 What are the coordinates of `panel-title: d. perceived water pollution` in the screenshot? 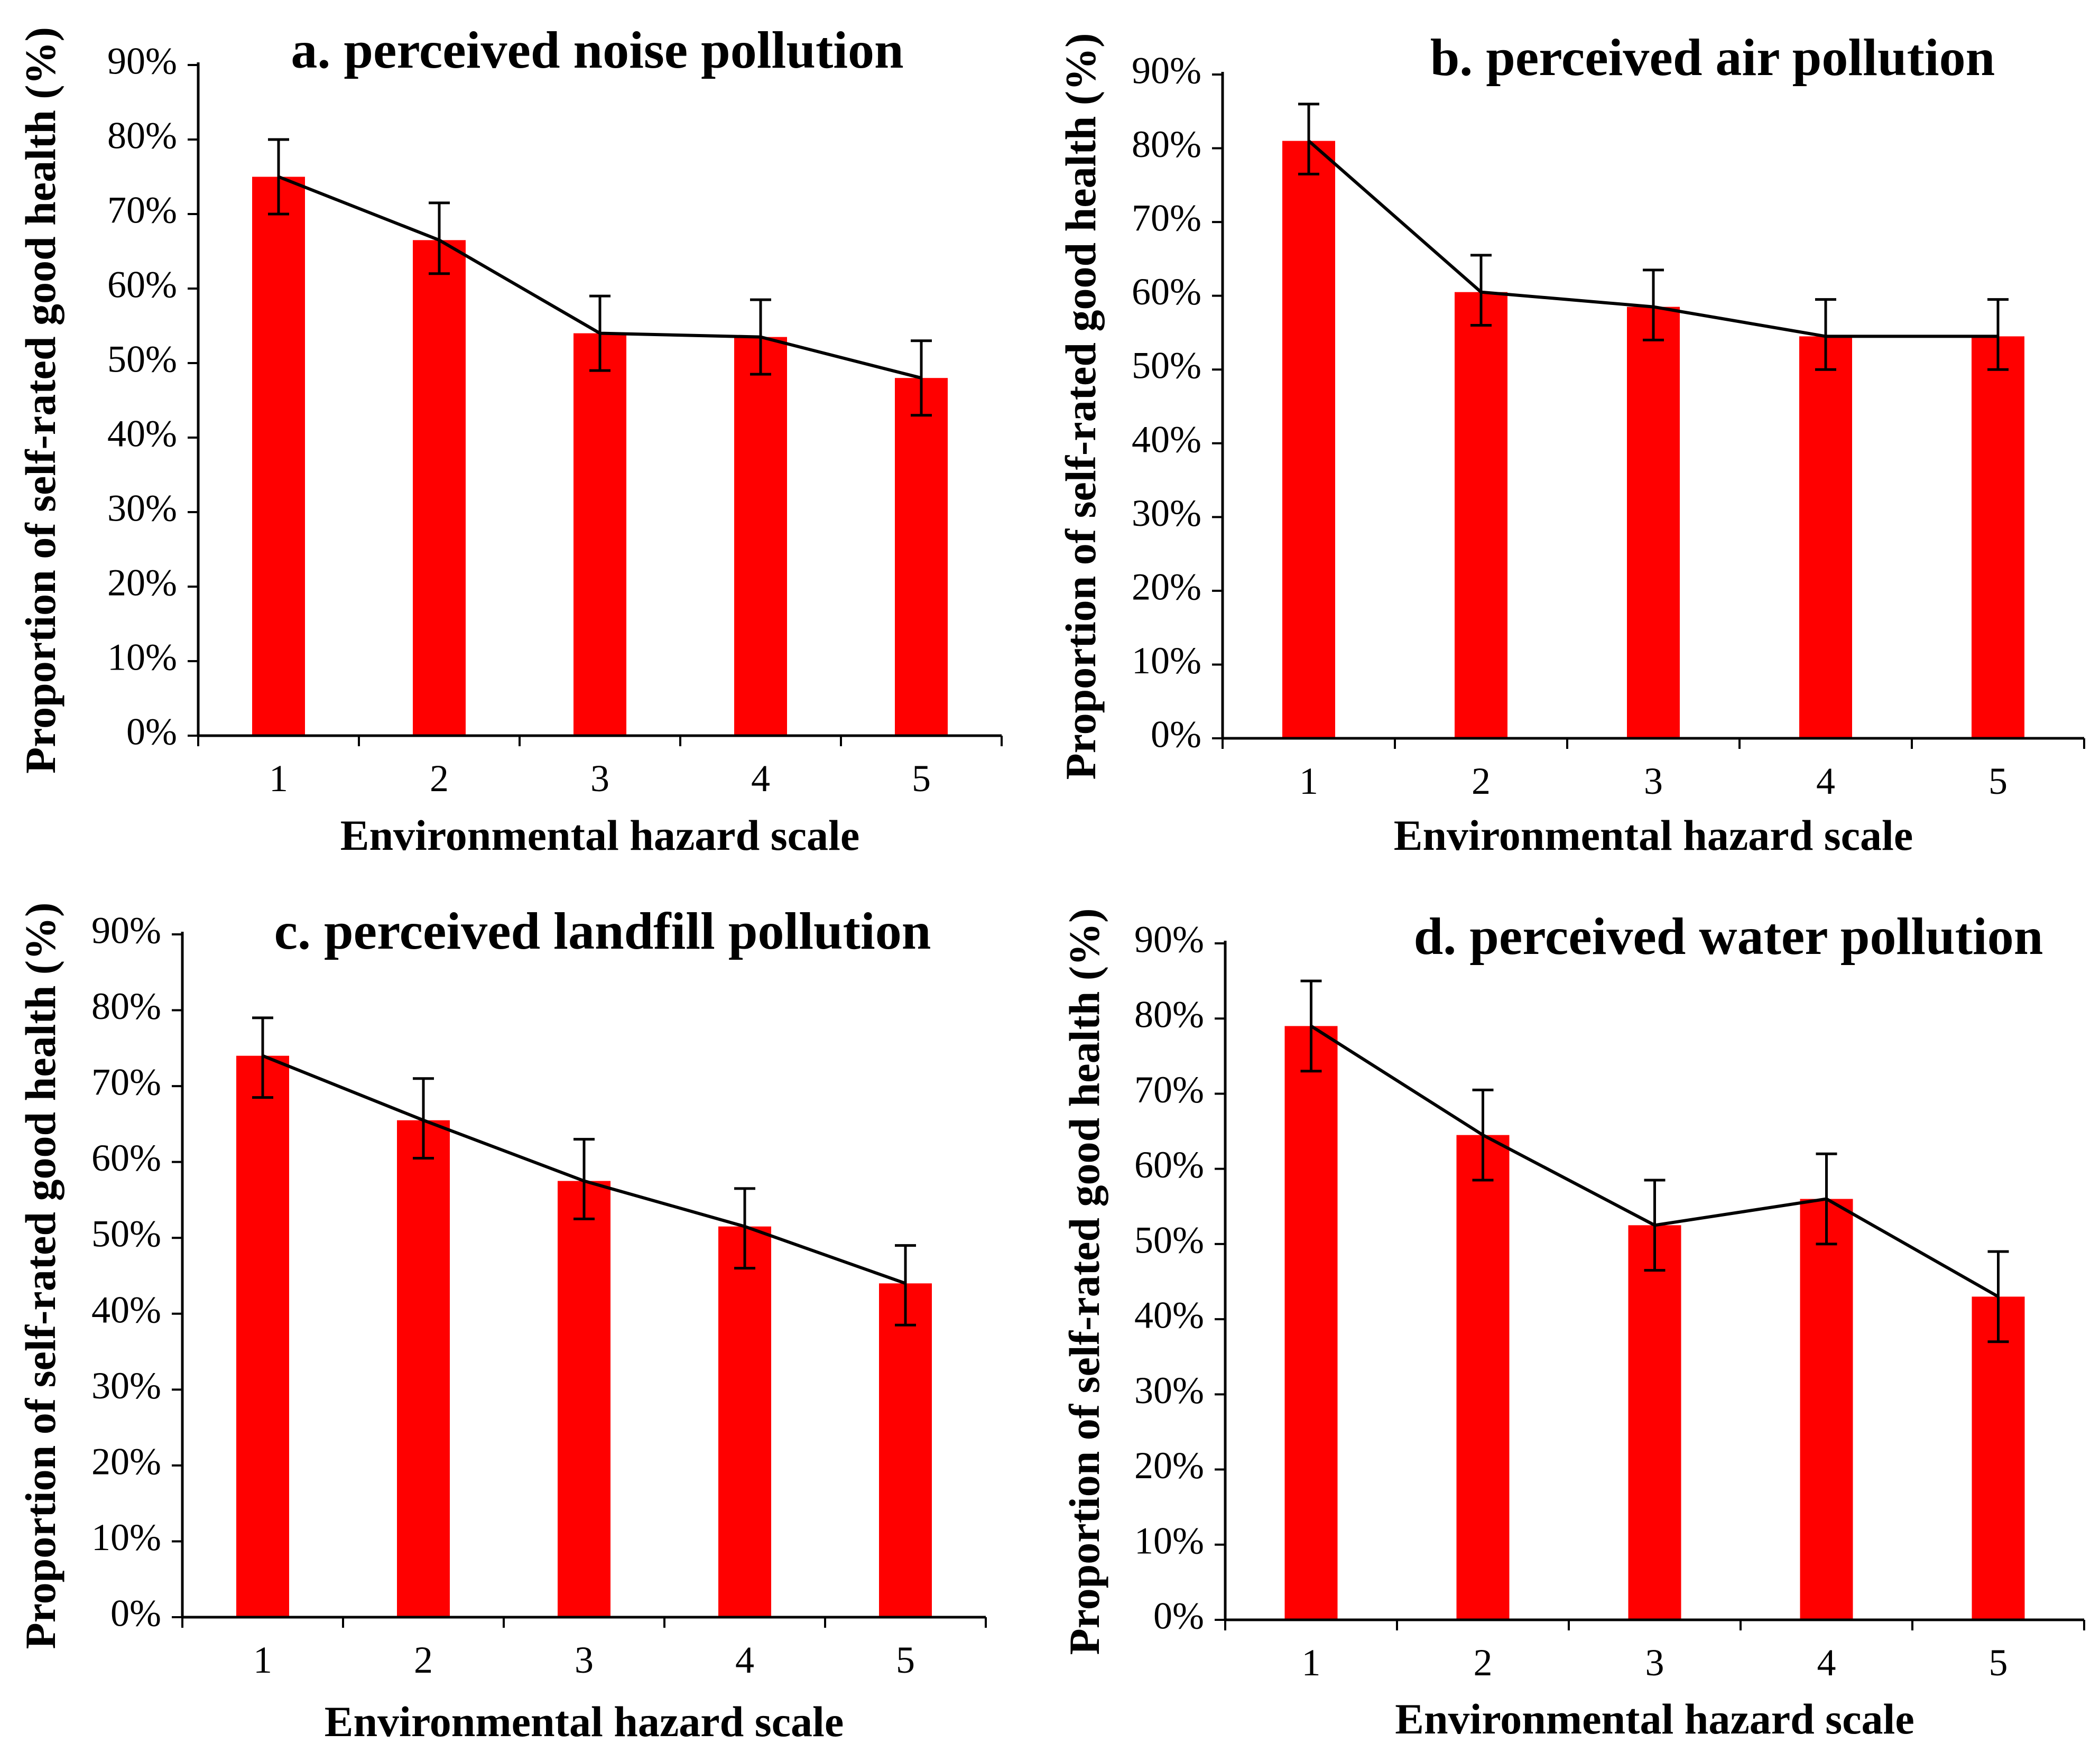 It's located at (1729, 936).